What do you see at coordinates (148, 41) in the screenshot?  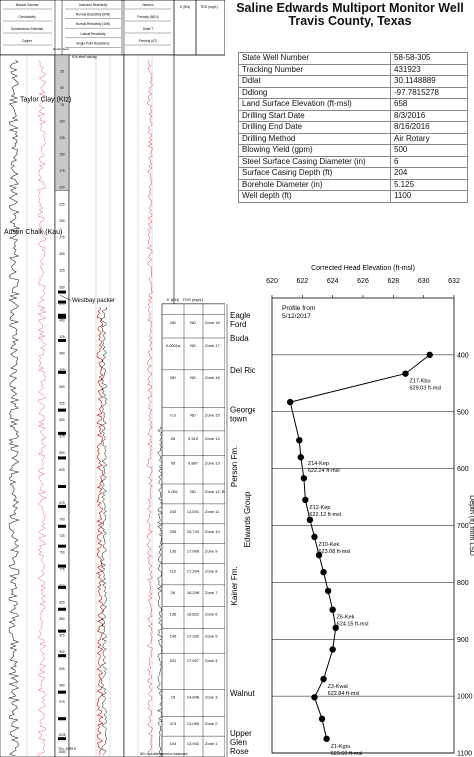 I see `right-track-header: Porosity (ΔT)` at bounding box center [148, 41].